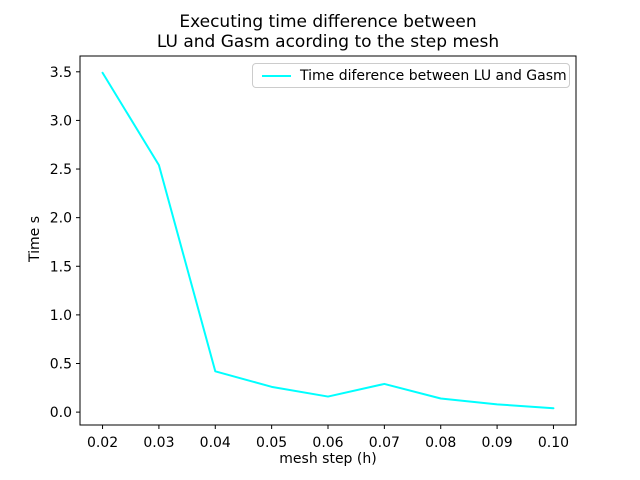 This screenshot has width=640, height=480. I want to click on y-tick-label: 1.5, so click(61, 267).